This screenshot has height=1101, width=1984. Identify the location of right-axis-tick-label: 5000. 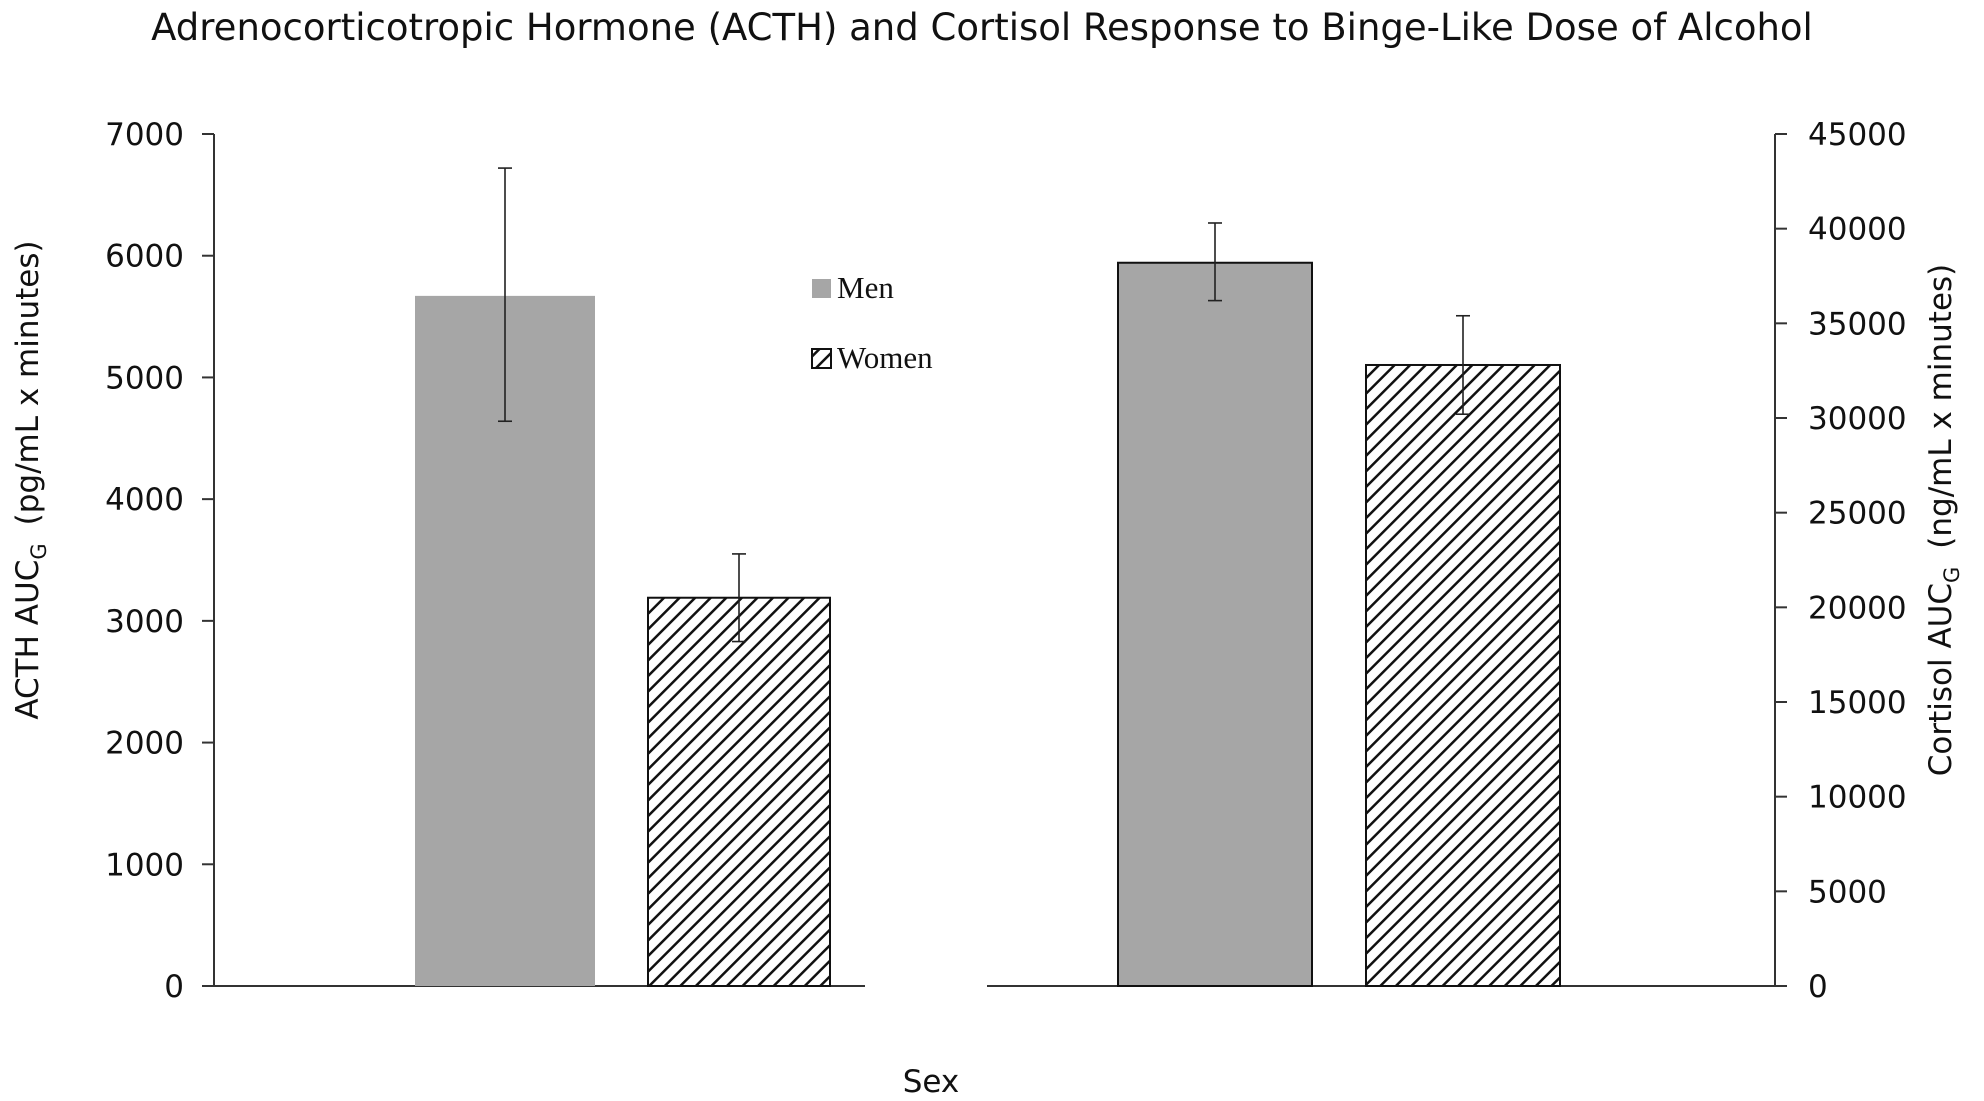
(1847, 892).